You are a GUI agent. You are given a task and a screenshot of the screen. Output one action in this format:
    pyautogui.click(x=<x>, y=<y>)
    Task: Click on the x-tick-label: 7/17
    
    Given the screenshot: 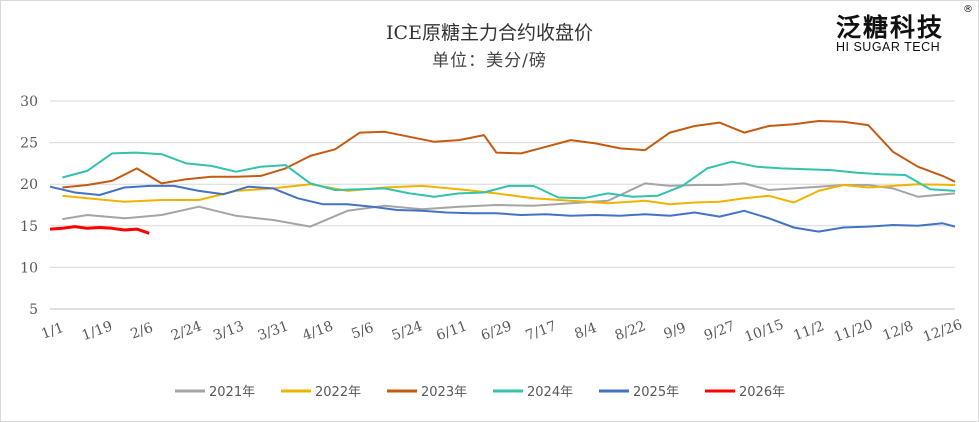 What is the action you would take?
    pyautogui.click(x=541, y=331)
    